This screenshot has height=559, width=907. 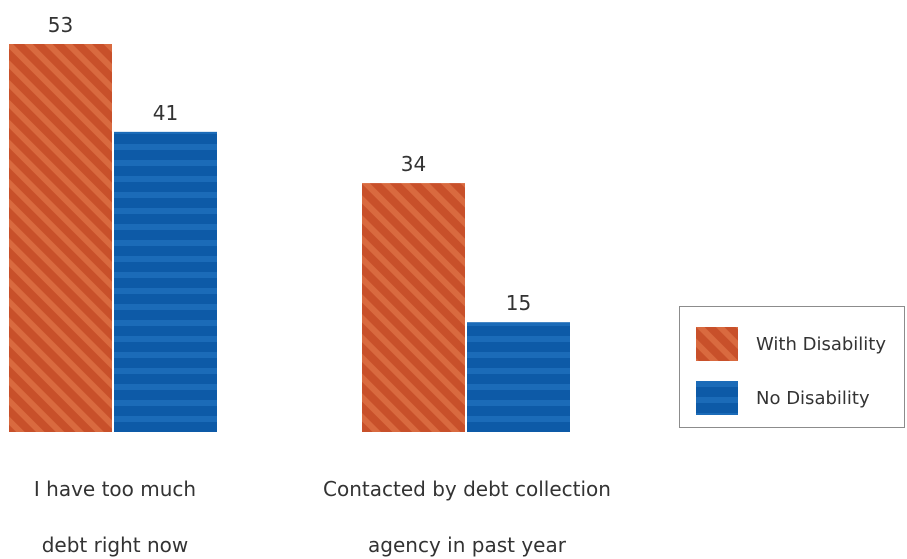 I want to click on legend: With Disability No Disability, so click(x=792, y=367).